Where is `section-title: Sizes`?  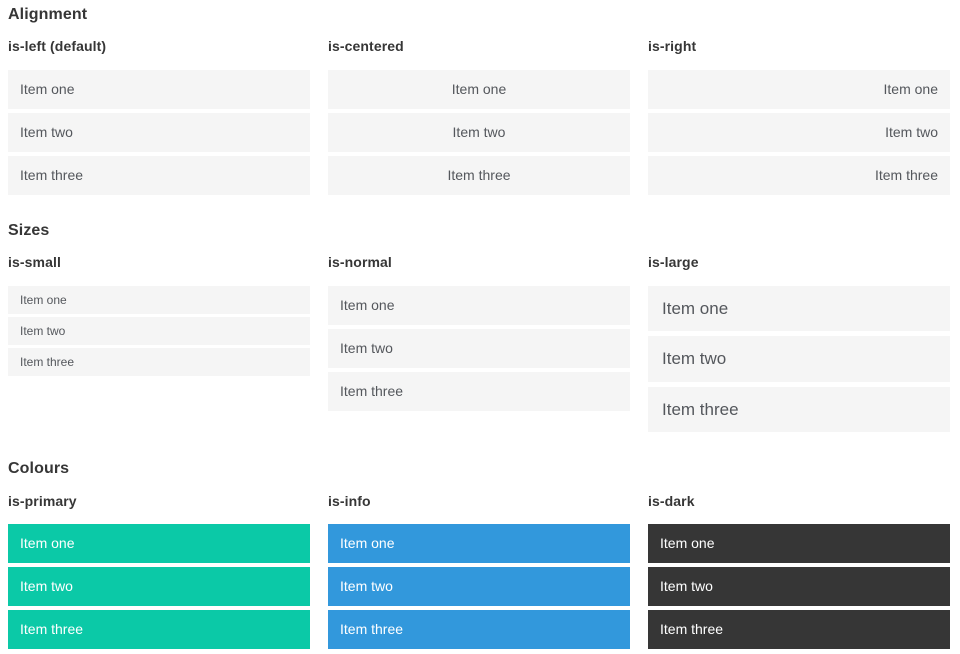 section-title: Sizes is located at coordinates (29, 230).